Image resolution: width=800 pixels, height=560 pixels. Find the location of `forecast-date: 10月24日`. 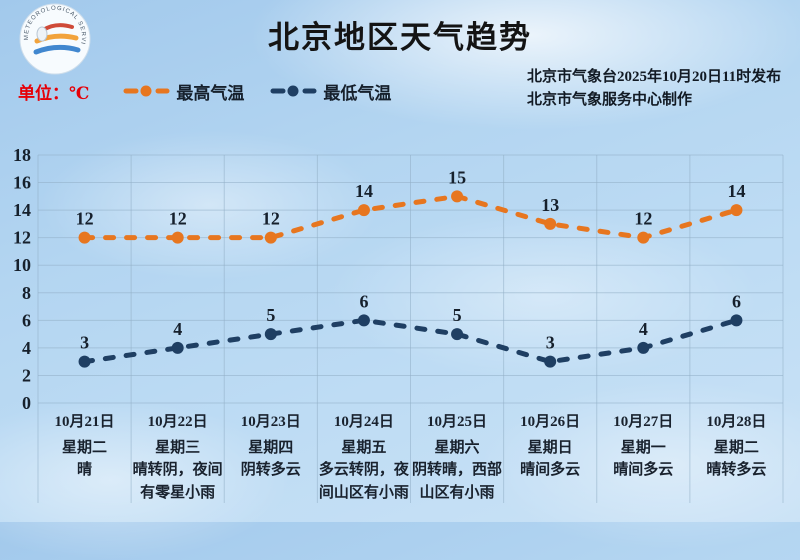

forecast-date: 10月24日 is located at coordinates (363, 422).